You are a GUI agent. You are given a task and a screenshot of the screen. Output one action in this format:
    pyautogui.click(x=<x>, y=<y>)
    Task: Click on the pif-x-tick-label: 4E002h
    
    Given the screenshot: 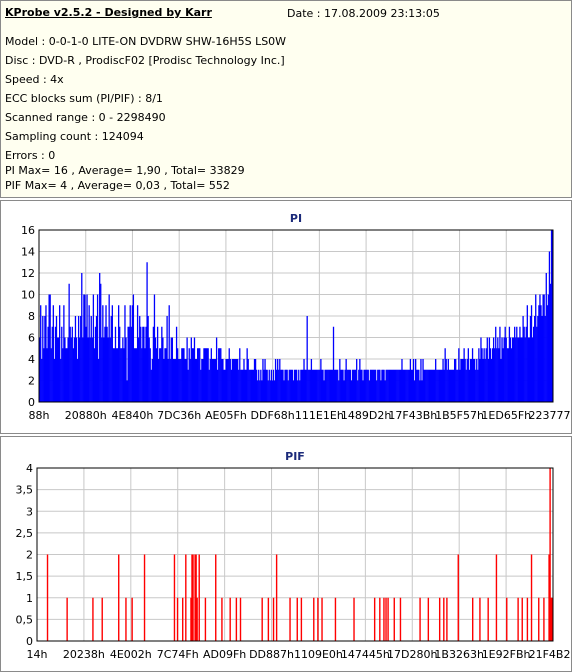 What is the action you would take?
    pyautogui.click(x=131, y=654)
    